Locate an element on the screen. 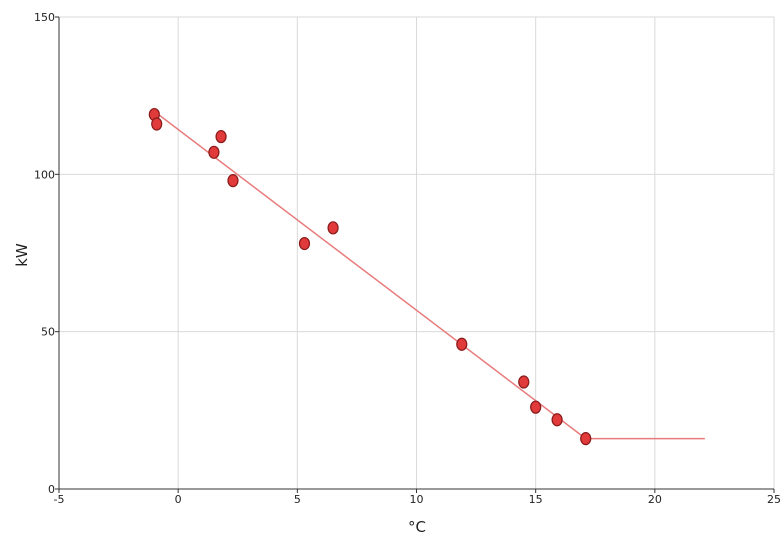 The width and height of the screenshot is (781, 542). x-tick-label: 15 is located at coordinates (536, 499).